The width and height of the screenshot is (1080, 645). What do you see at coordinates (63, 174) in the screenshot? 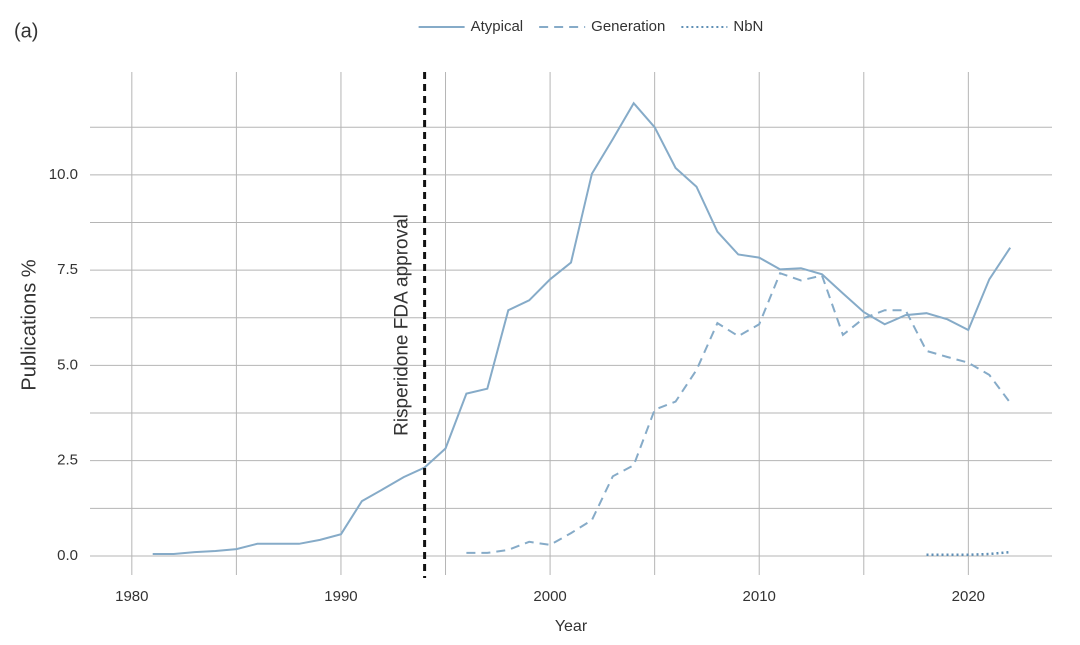
I see `y-tick-label: 10.0` at bounding box center [63, 174].